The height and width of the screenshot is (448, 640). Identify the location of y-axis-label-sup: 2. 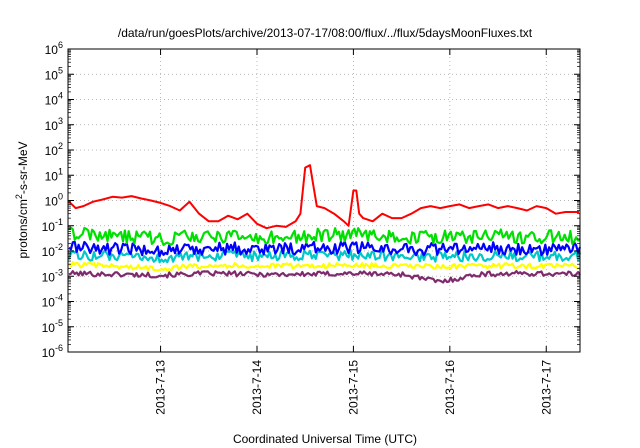
(19, 196).